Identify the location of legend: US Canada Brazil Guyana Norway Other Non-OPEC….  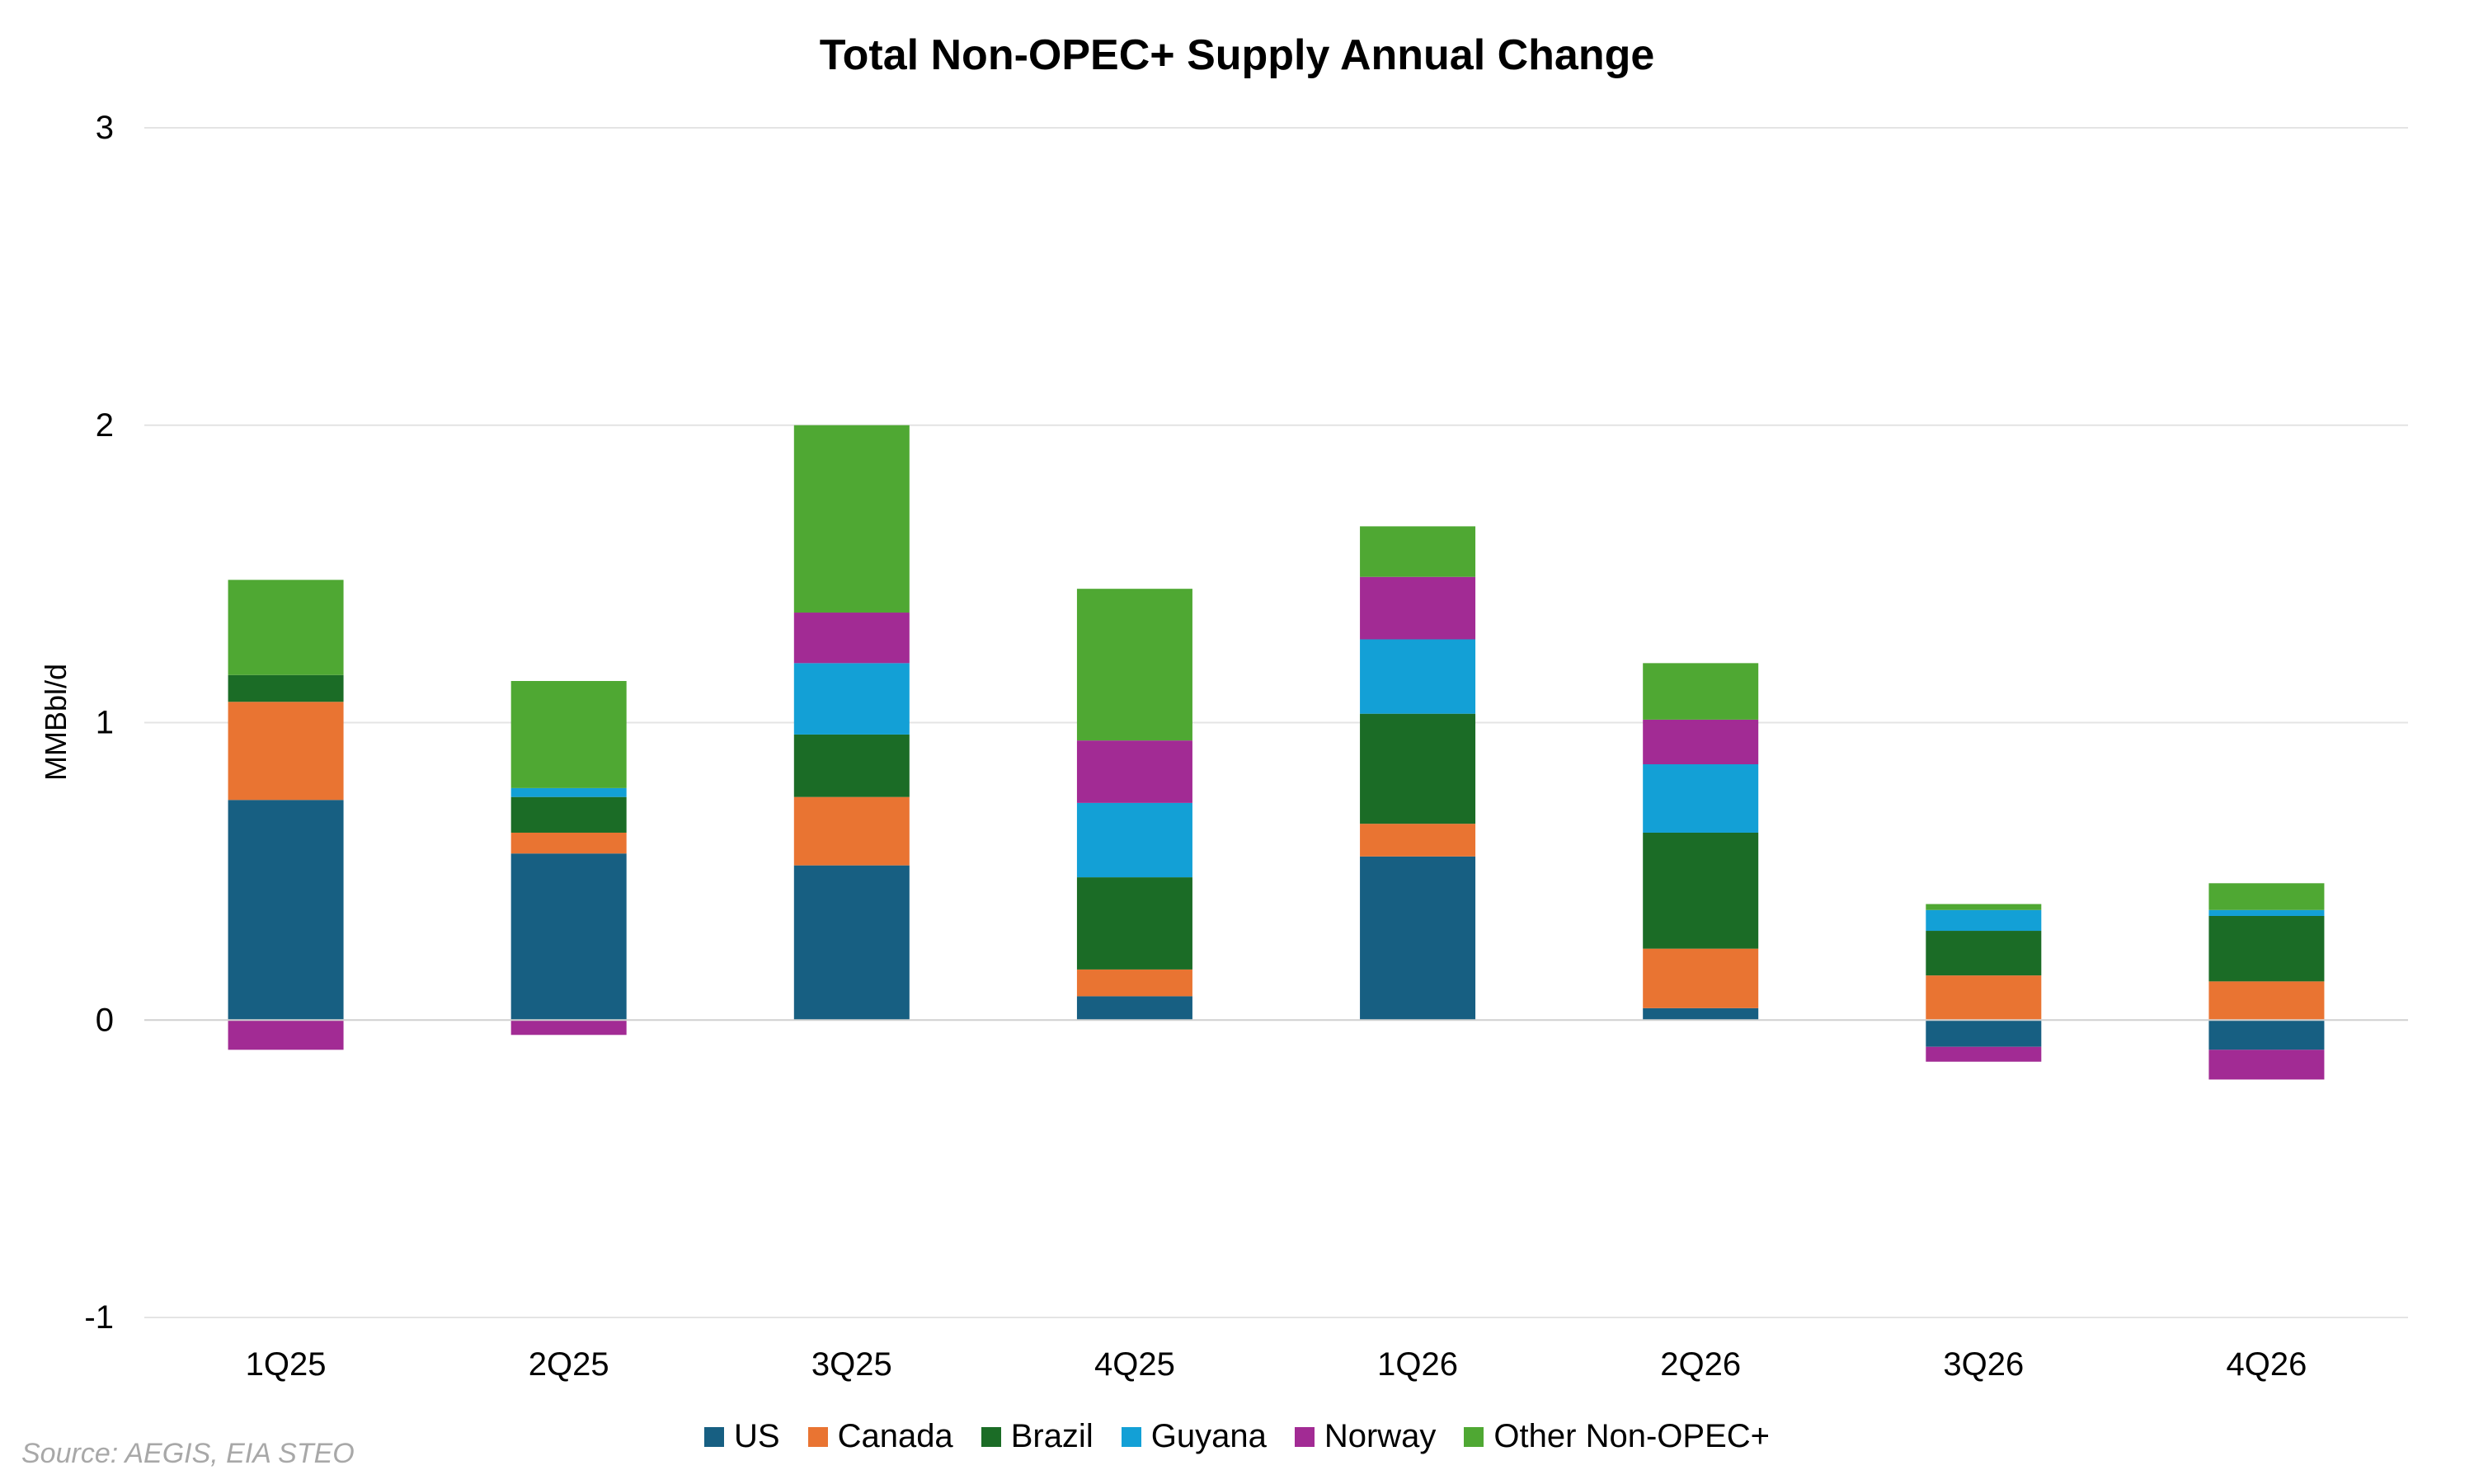
(1237, 1436).